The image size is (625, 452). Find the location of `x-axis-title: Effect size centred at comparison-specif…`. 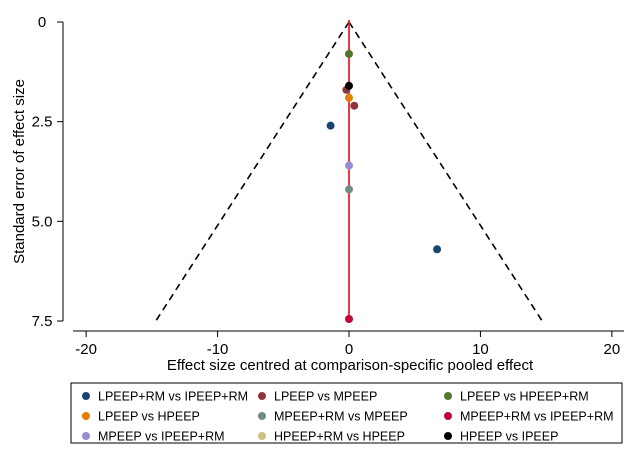

x-axis-title: Effect size centred at comparison-specif… is located at coordinates (350, 365).